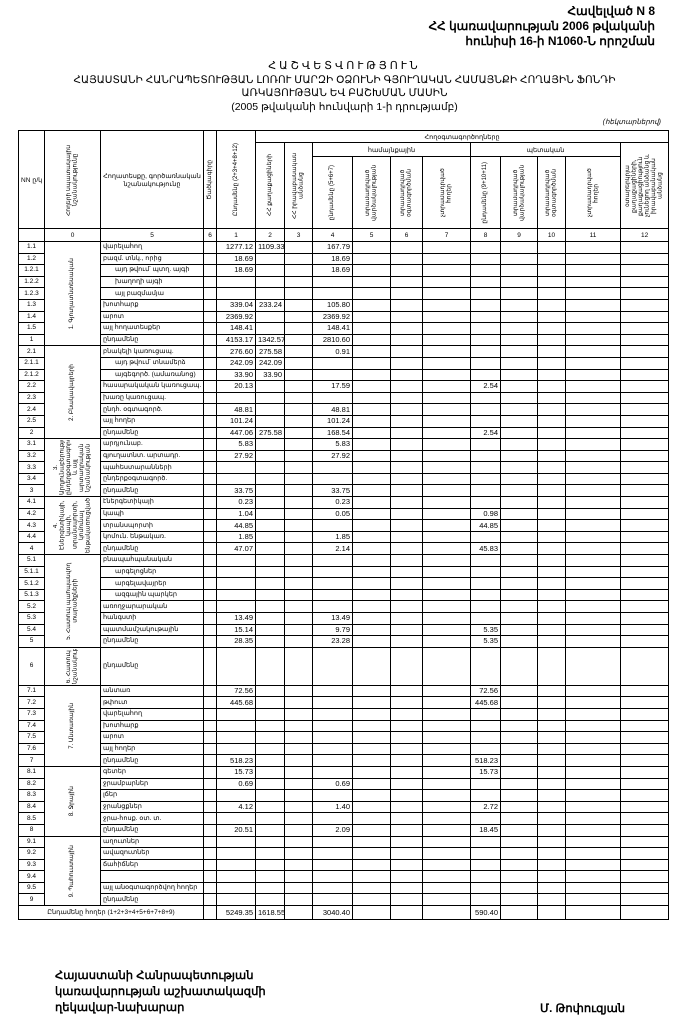 Image resolution: width=689 pixels, height=1023 pixels. What do you see at coordinates (344, 514) in the screenshot?
I see `table-row: 4.2 կապի 1.04 0.05 0.98` at bounding box center [344, 514].